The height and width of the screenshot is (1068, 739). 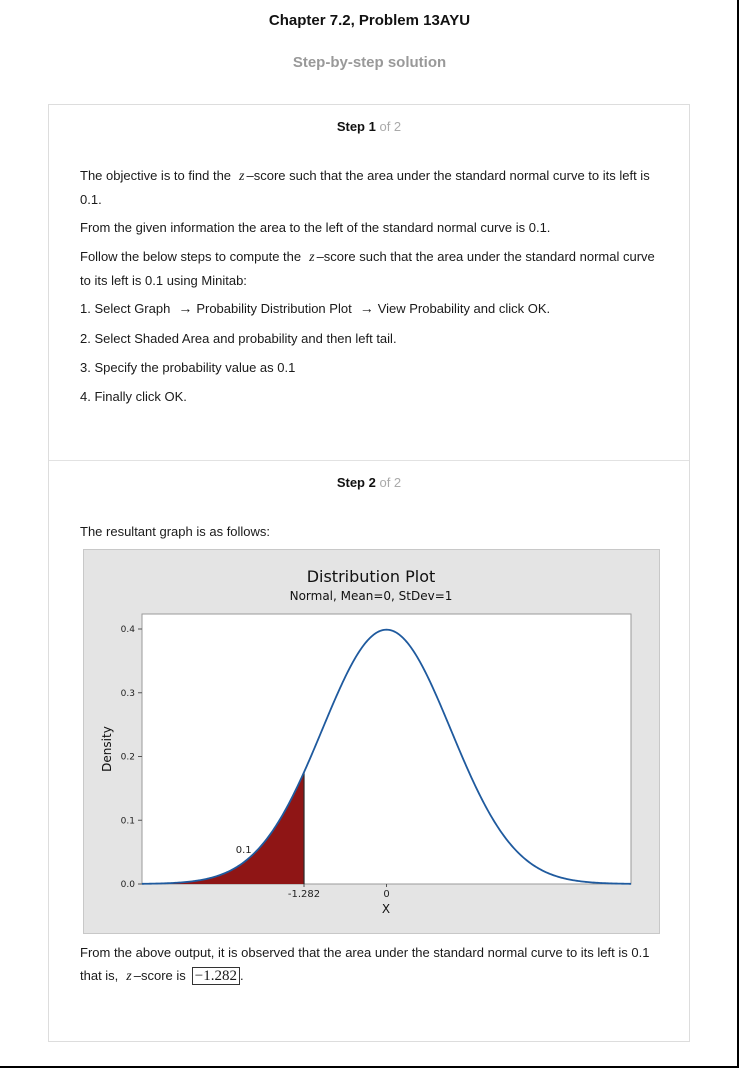 I want to click on chart-subtitle: Normal, Mean=0, StDev=1, so click(x=371, y=596).